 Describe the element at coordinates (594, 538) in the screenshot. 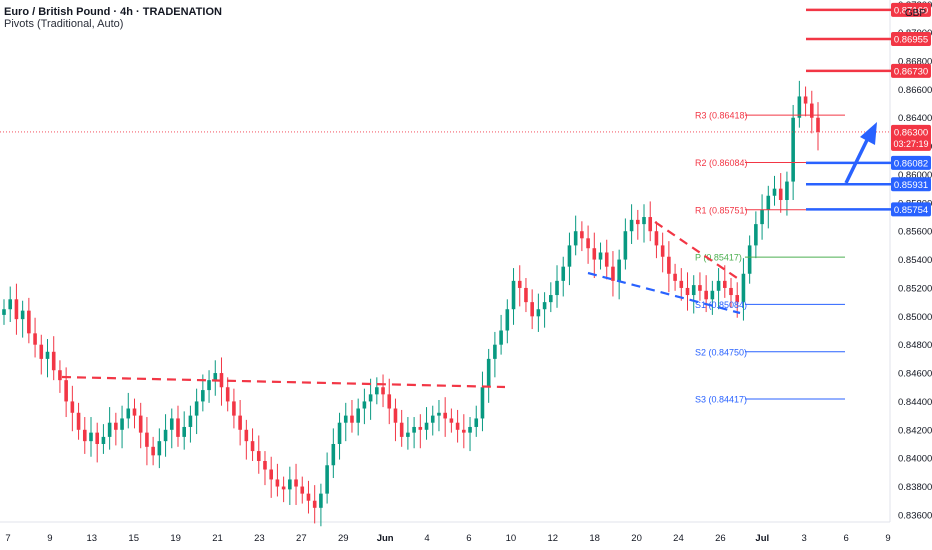

I see `x-tick-label: 18` at that location.